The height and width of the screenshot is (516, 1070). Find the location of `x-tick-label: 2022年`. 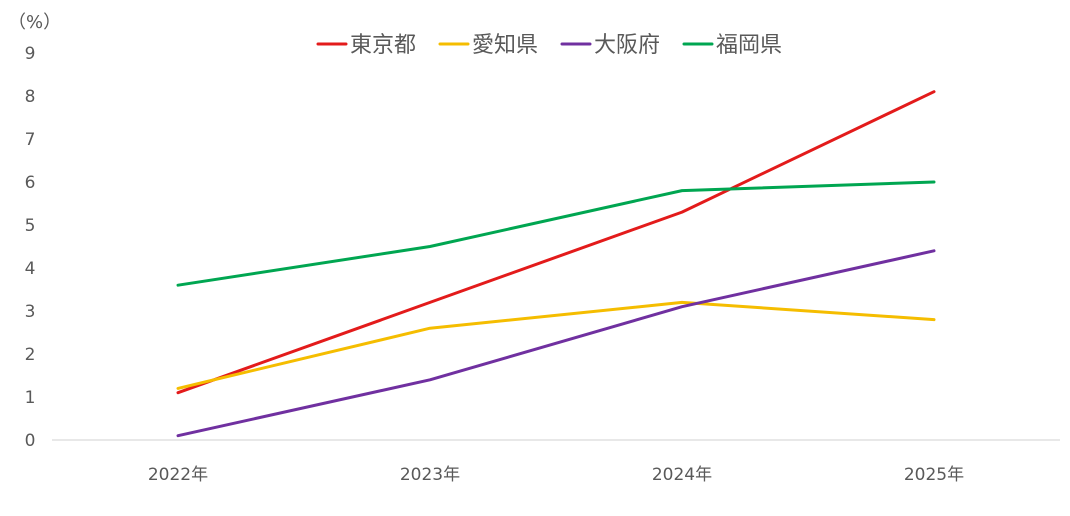

x-tick-label: 2022年 is located at coordinates (178, 475).